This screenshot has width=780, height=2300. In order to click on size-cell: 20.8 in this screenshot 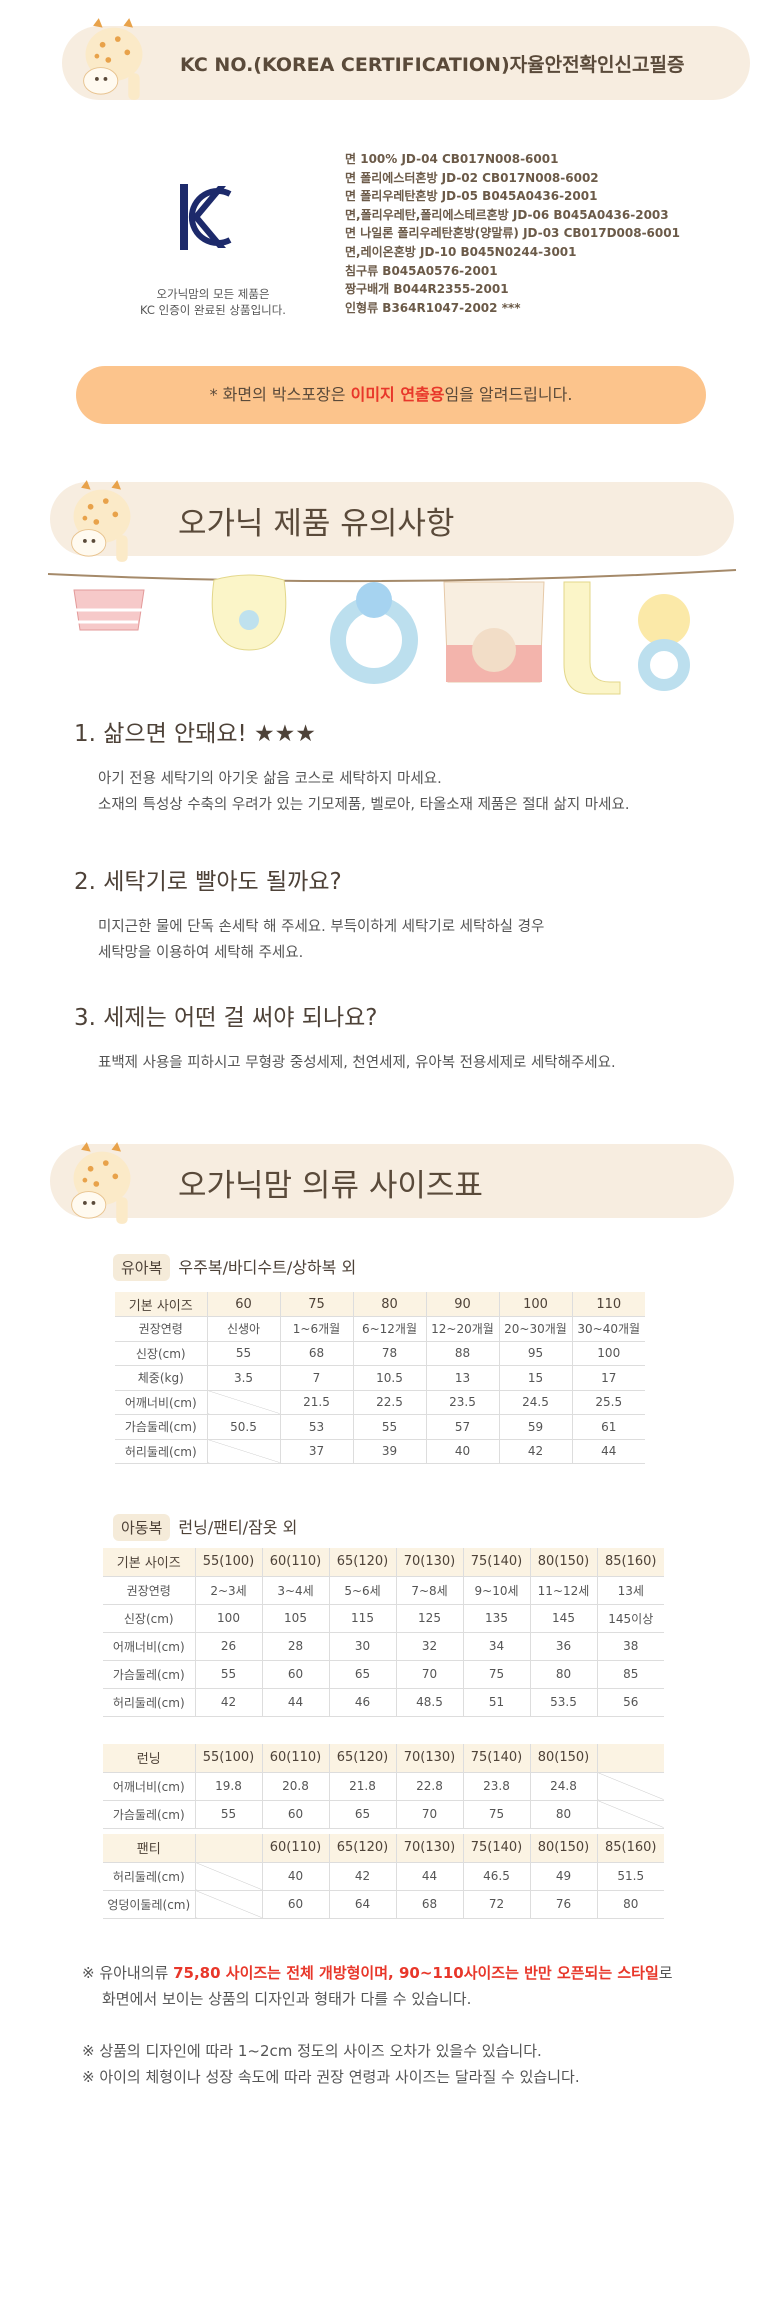, I will do `click(295, 1786)`.